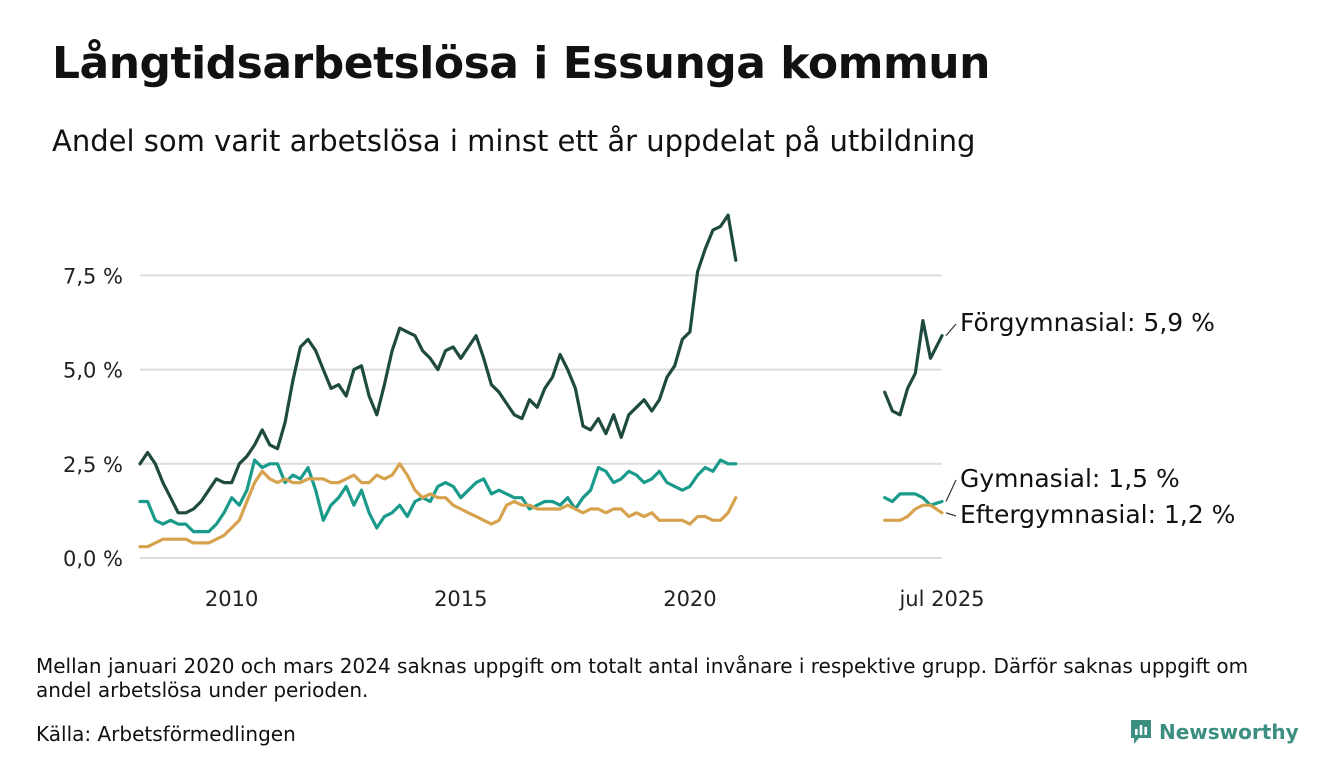 The width and height of the screenshot is (1340, 780). Describe the element at coordinates (1070, 478) in the screenshot. I see `end-label-gymnasial: Gymnasial: 1,5 %` at that location.